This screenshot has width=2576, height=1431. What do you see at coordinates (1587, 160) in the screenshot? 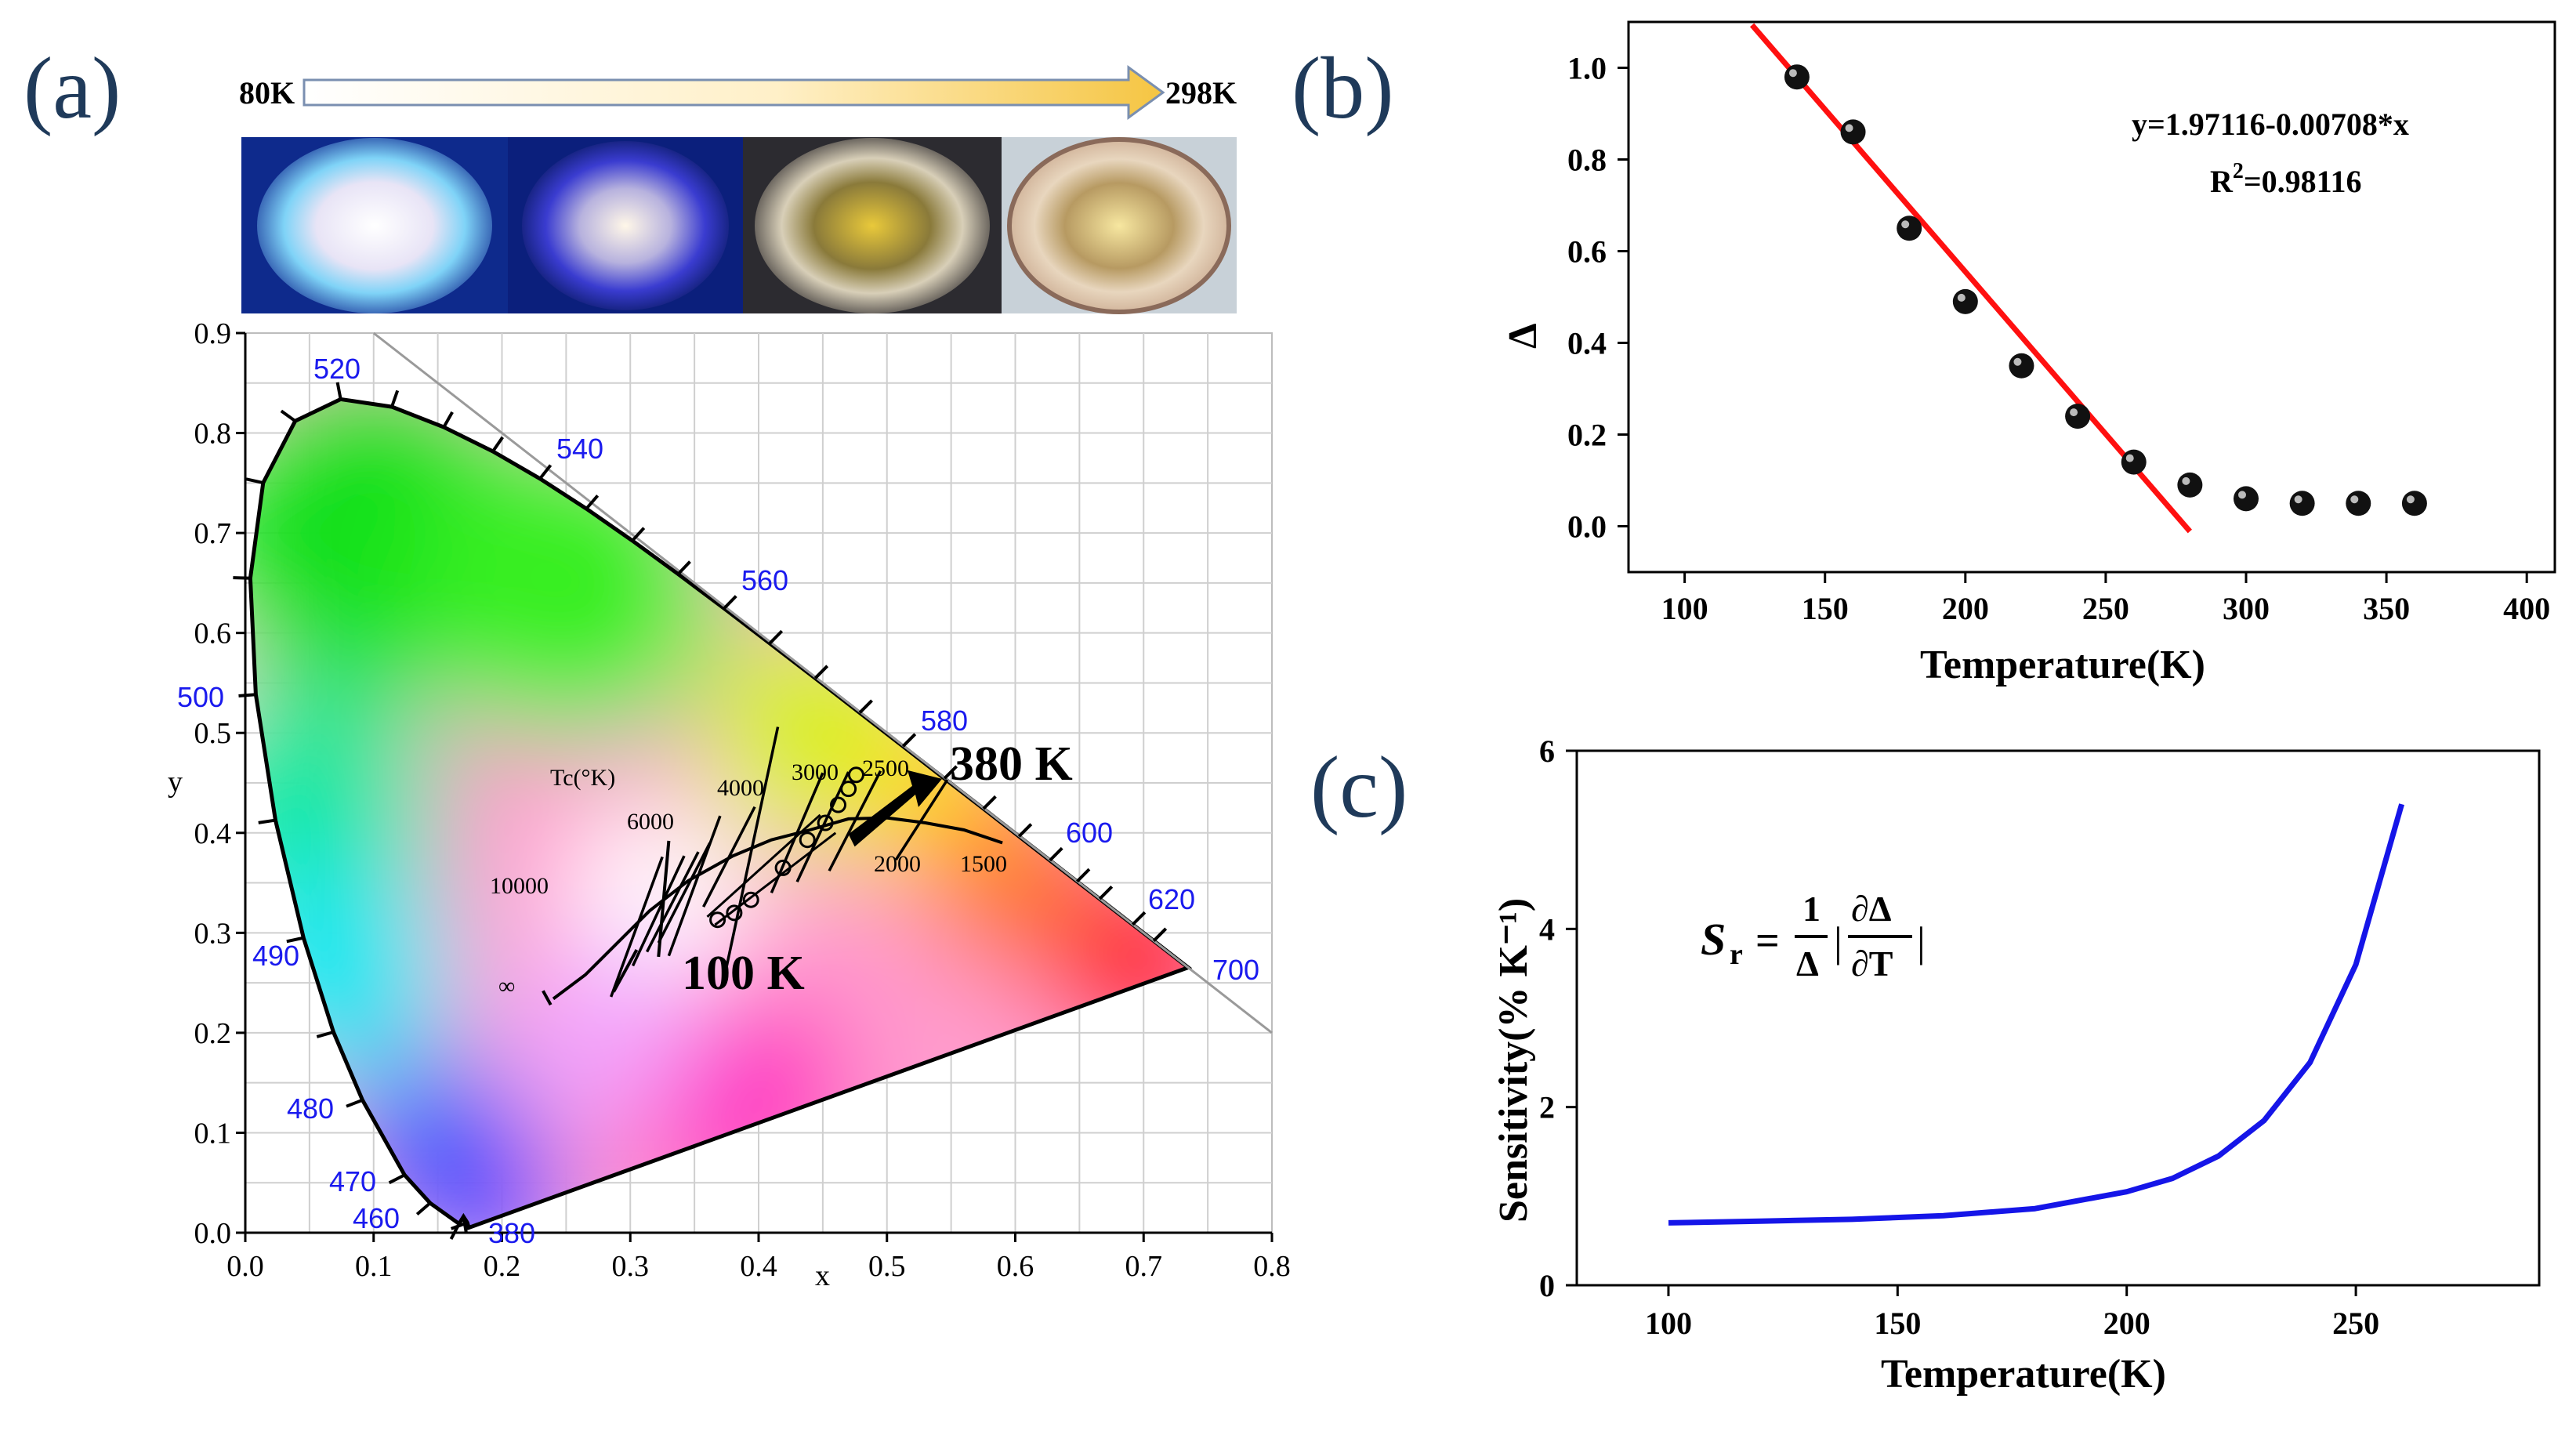
I see `b-ytick-label: 0.8` at bounding box center [1587, 160].